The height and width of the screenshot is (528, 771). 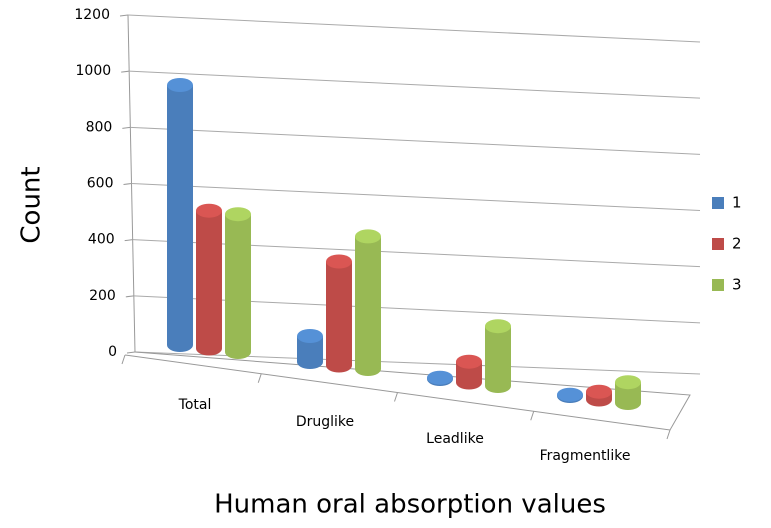 I want to click on y-tick-label: 1200, so click(x=92, y=15).